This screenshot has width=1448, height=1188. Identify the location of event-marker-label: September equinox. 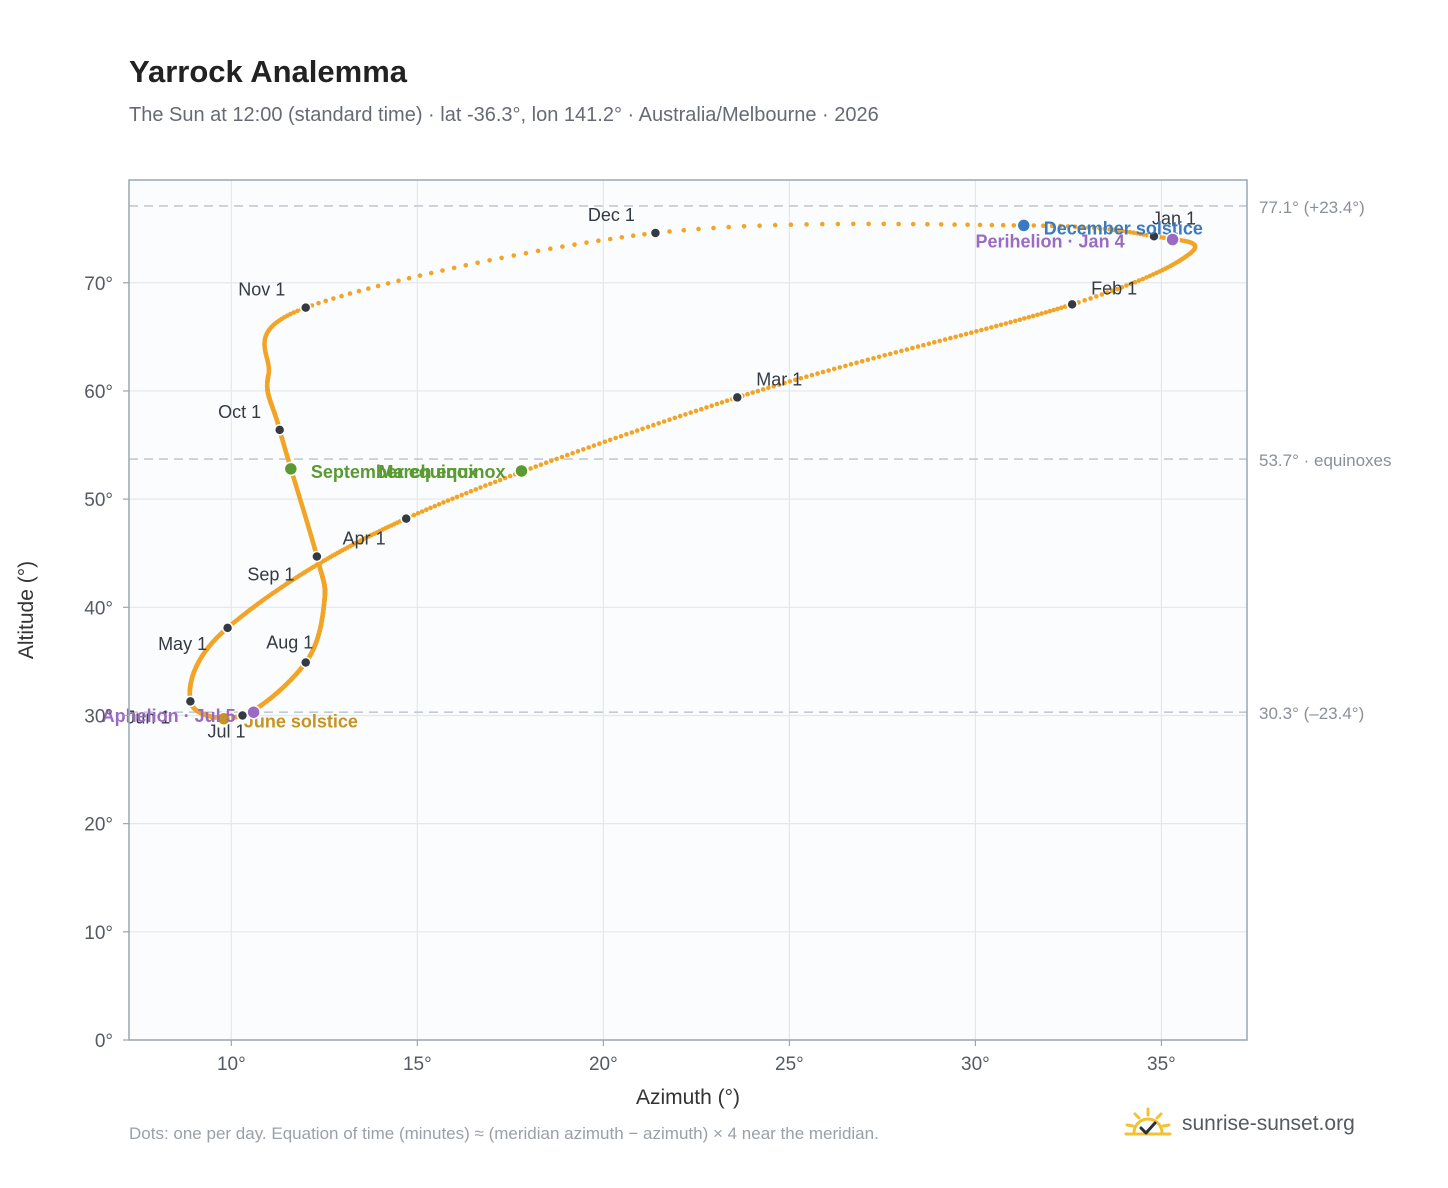
(394, 472).